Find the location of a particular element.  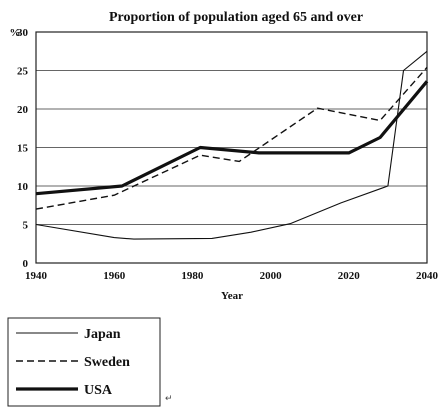

legend: Japan Sweden USA is located at coordinates (84, 362).